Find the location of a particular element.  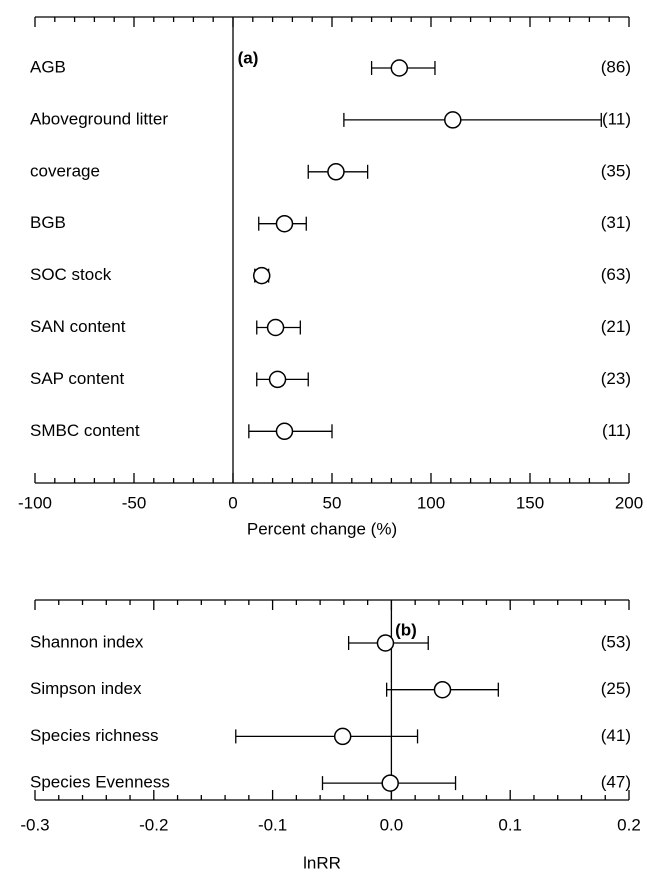

x-tick-label: 150 is located at coordinates (530, 502).